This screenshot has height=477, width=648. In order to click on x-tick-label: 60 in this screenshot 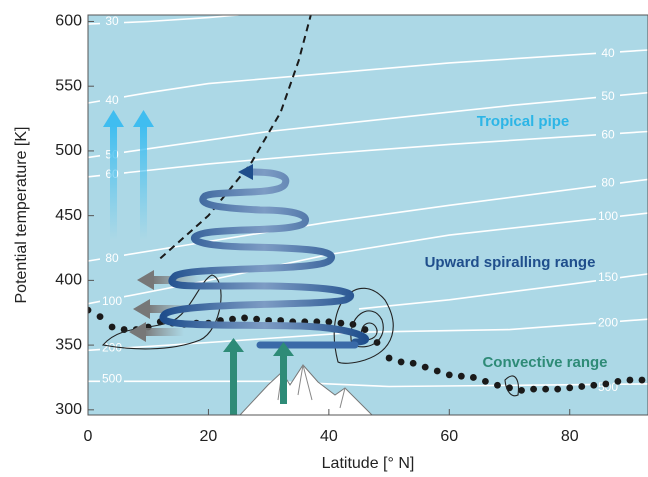, I will do `click(449, 436)`.